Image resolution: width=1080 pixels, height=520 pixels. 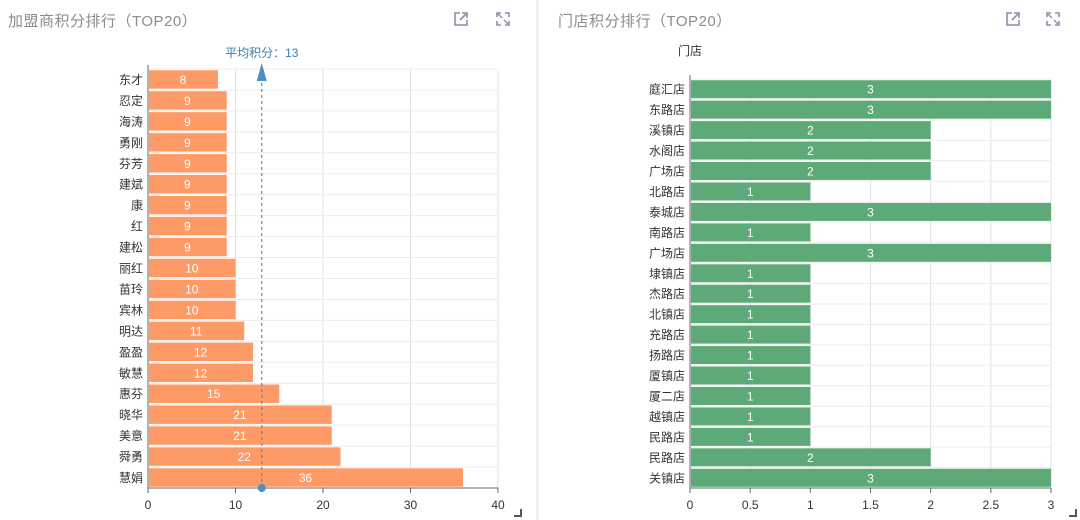 What do you see at coordinates (236, 505) in the screenshot?
I see `x-tick-label: 10` at bounding box center [236, 505].